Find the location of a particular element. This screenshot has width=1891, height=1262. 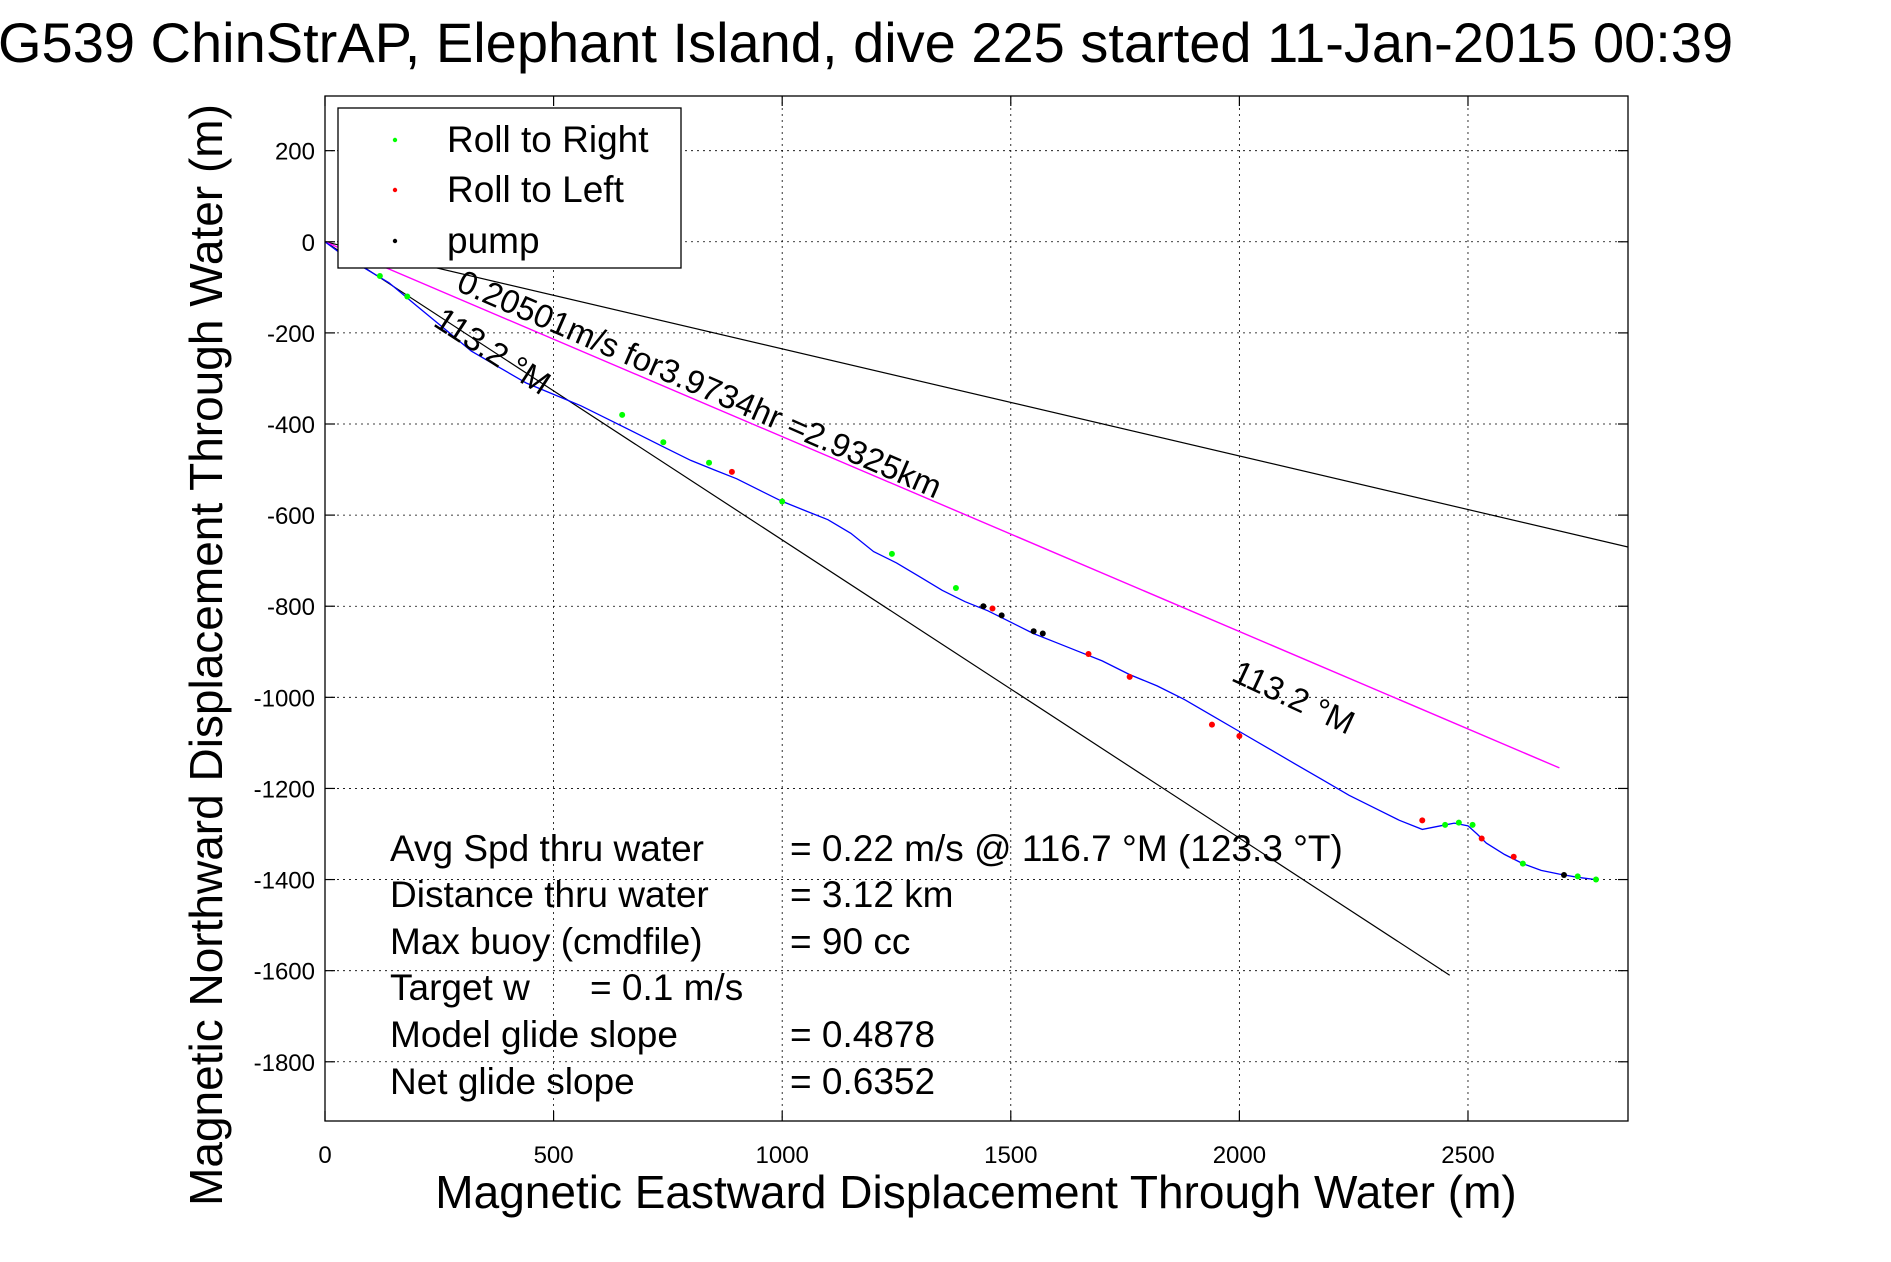

stat-value: = 3.12 km is located at coordinates (872, 894).